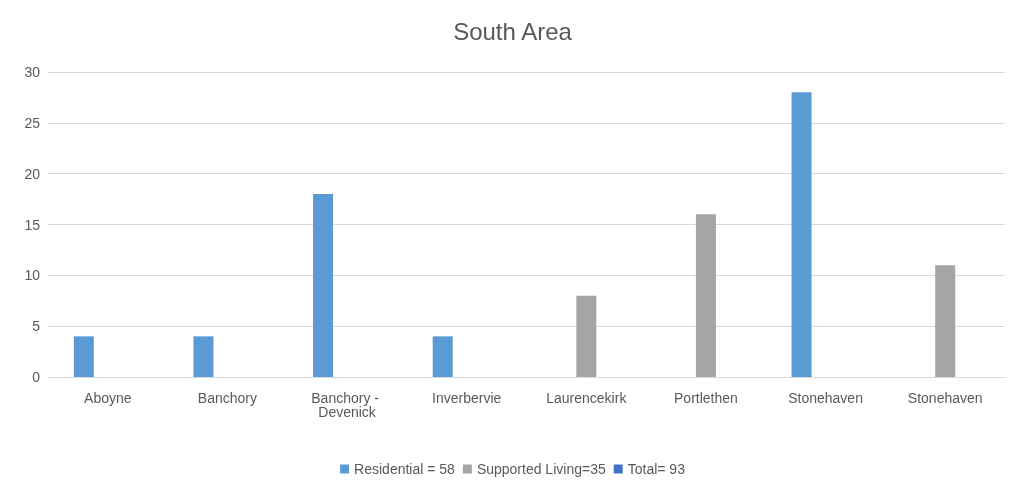  What do you see at coordinates (347, 405) in the screenshot?
I see `x-tick-label: Banchory - Devenick` at bounding box center [347, 405].